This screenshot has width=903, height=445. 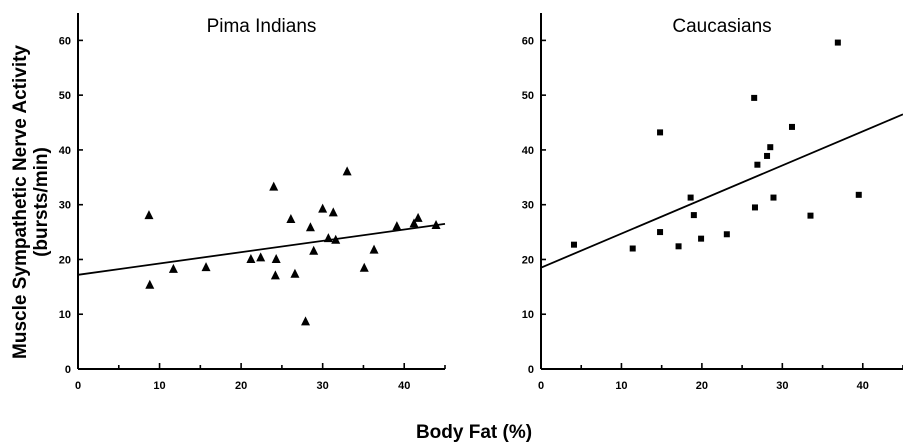 What do you see at coordinates (41, 202) in the screenshot?
I see `y-axis-label-line2: (bursts/min)` at bounding box center [41, 202].